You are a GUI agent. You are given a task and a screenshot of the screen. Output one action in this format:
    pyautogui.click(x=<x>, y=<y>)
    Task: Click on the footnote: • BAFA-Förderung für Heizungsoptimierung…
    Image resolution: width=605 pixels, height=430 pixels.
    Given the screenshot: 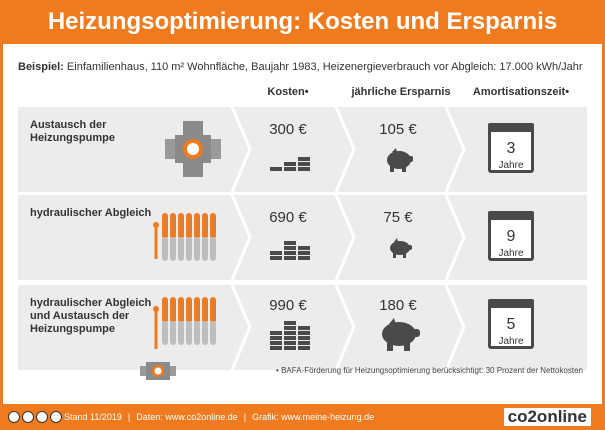 What is the action you would take?
    pyautogui.click(x=429, y=370)
    